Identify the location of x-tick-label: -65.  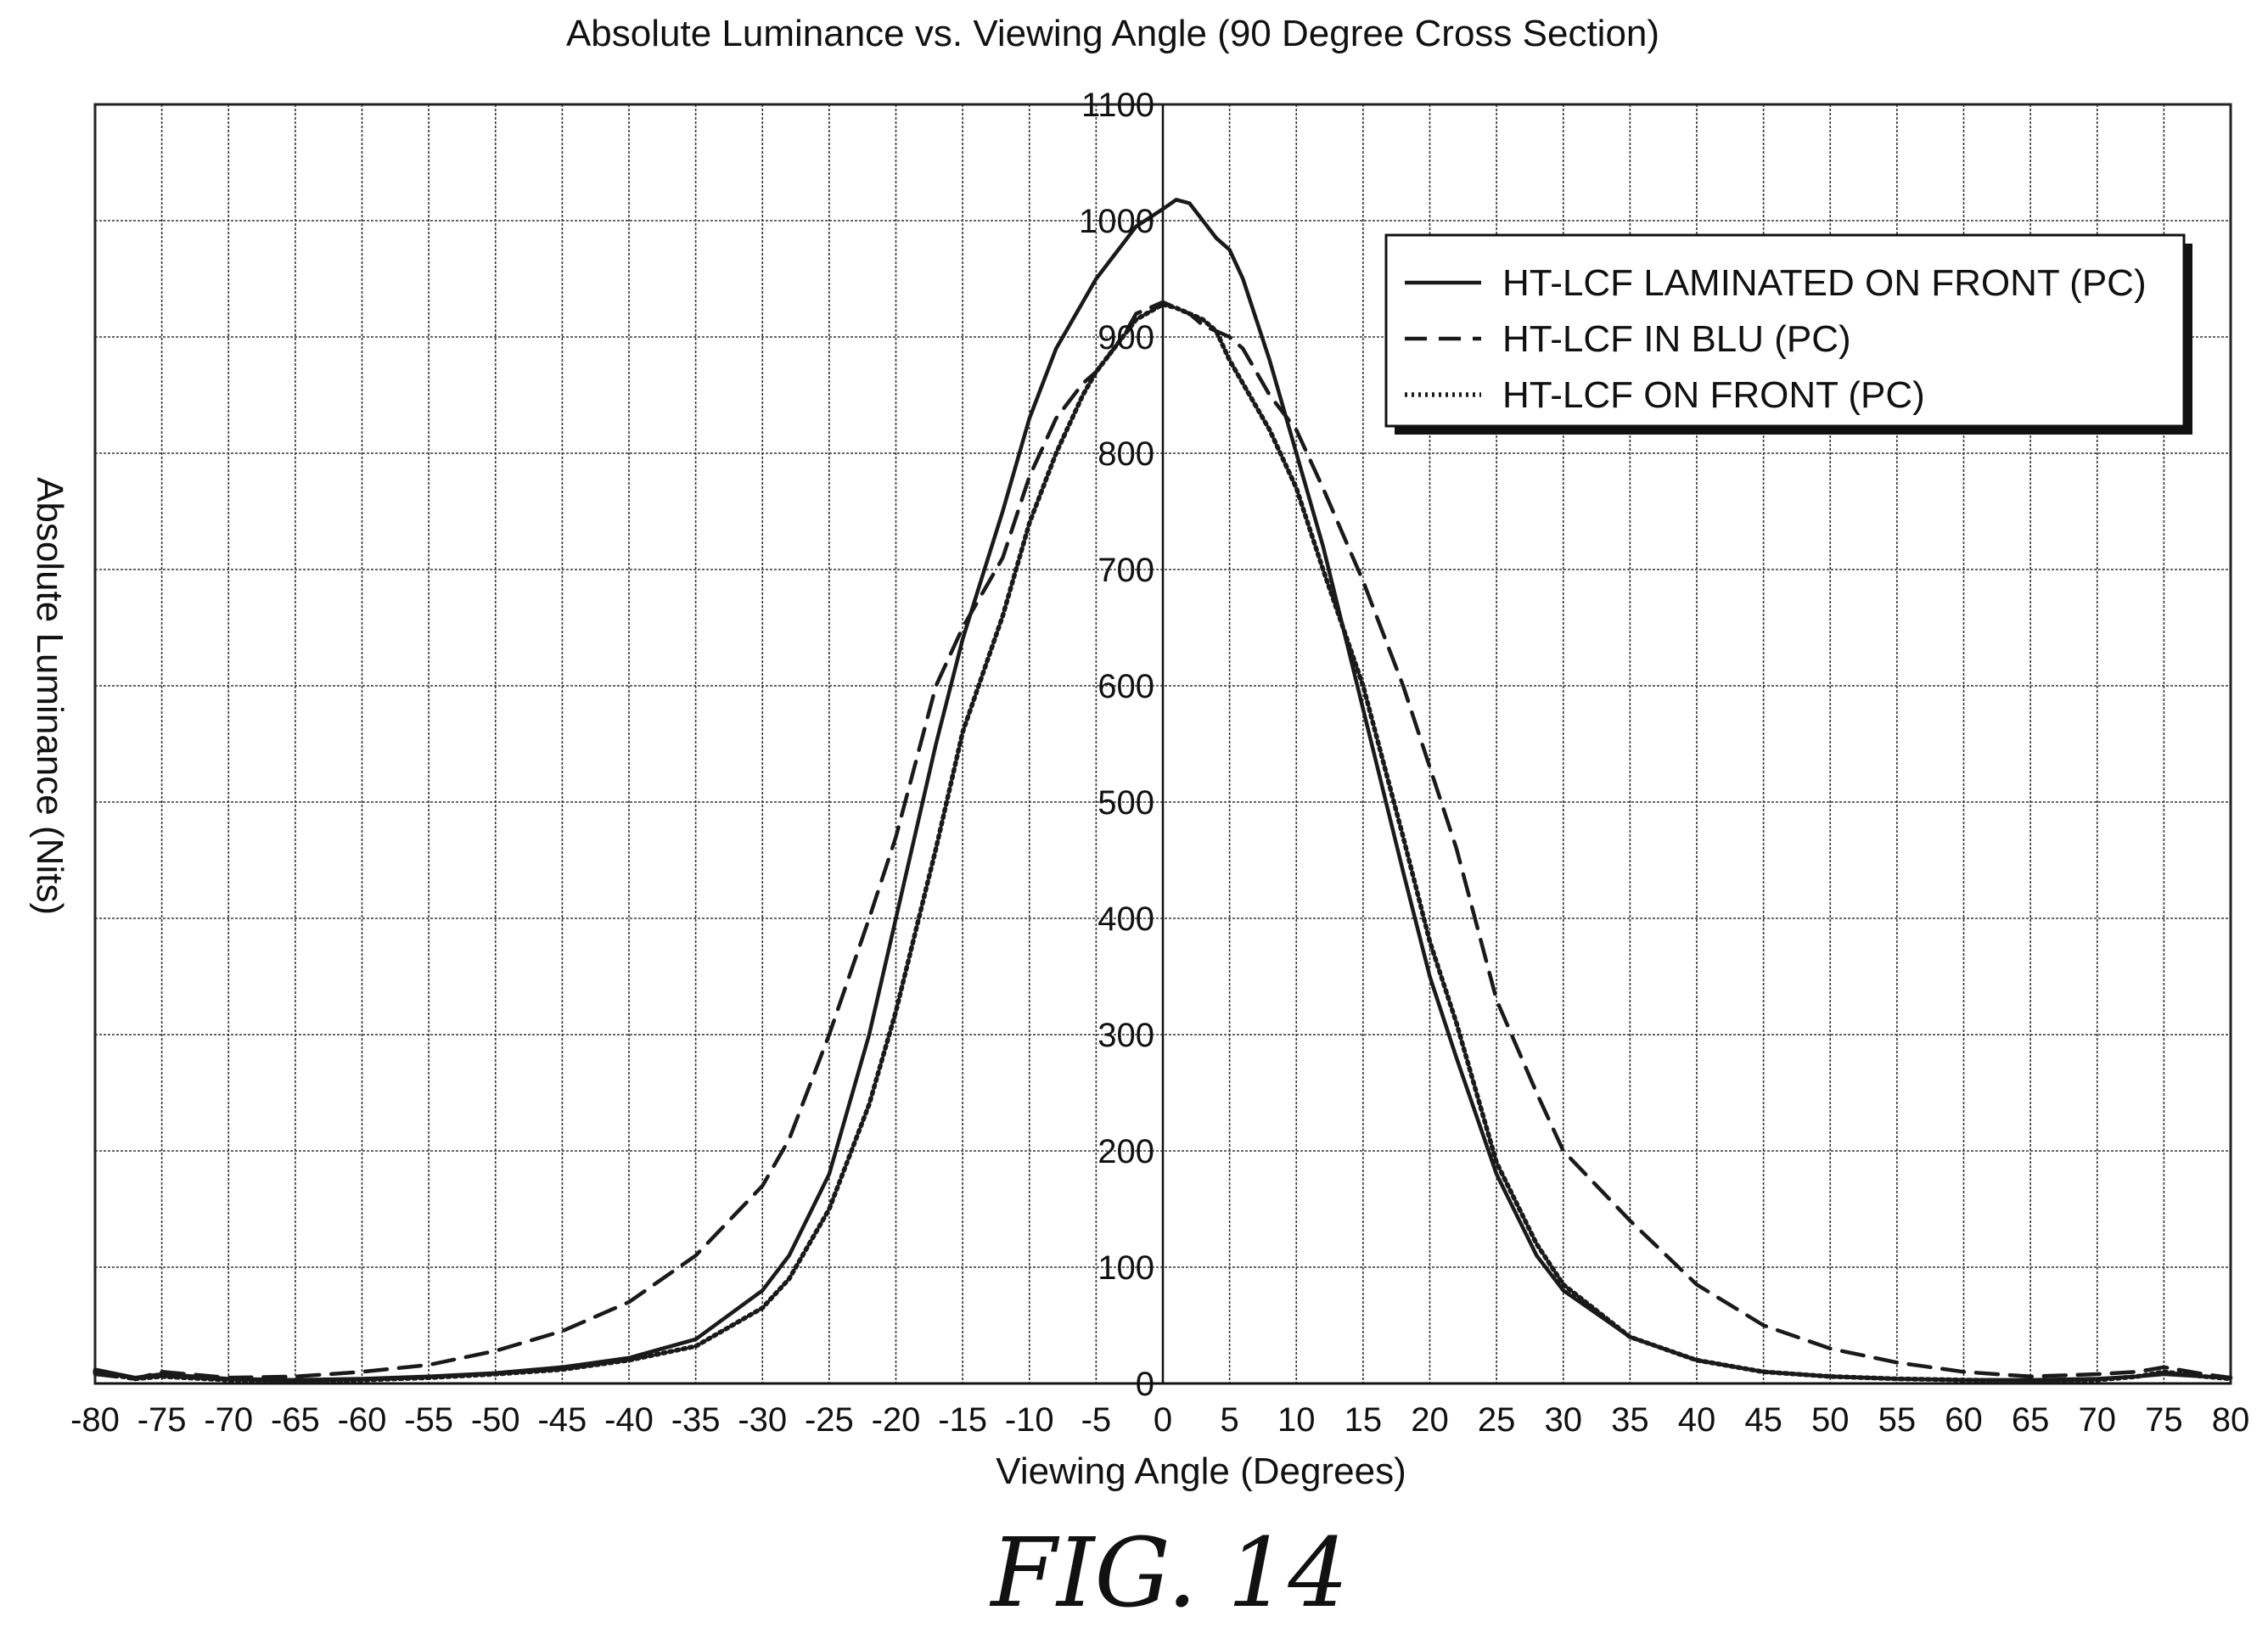
(295, 1420).